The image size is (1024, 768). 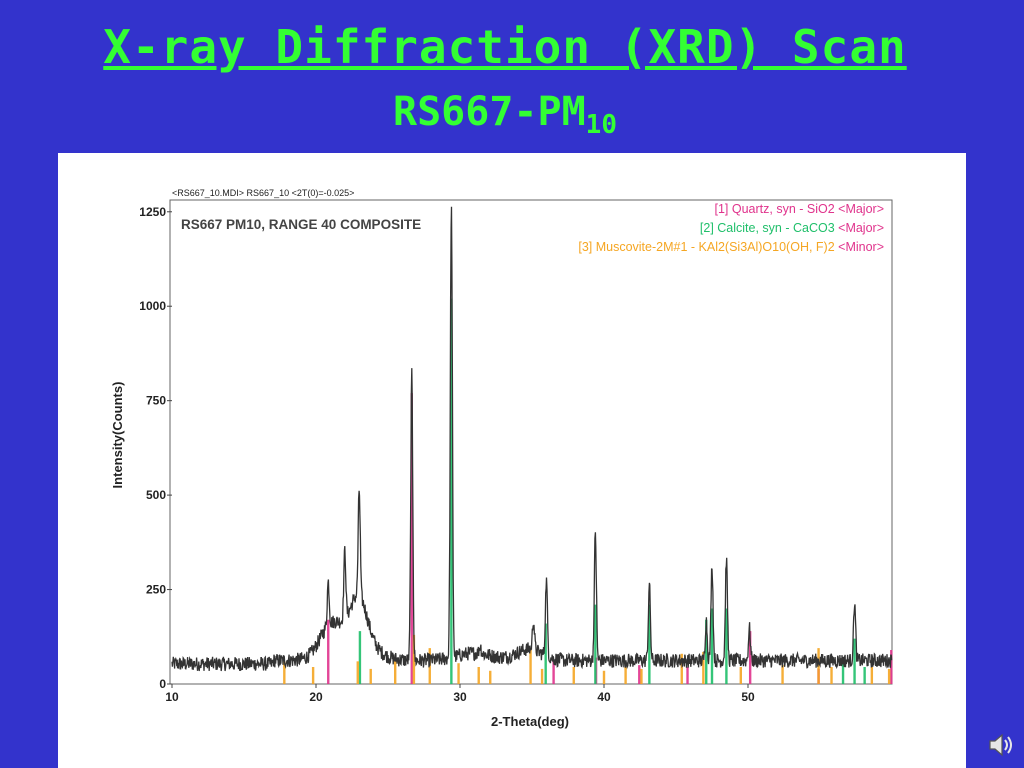 I want to click on legend-entry: [2] Calcite, syn - CaCO3 <Major>, so click(x=792, y=228).